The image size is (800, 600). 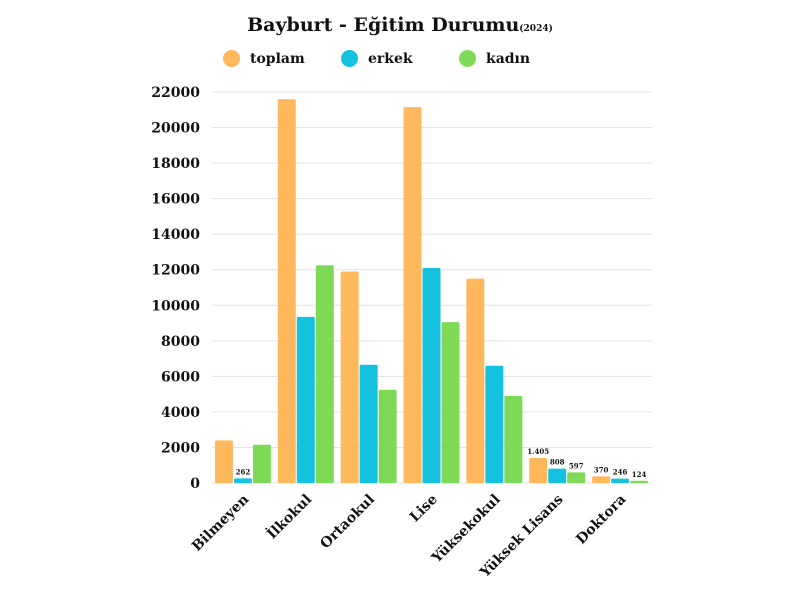 I want to click on x-tick-label: Ortaokul, so click(x=347, y=522).